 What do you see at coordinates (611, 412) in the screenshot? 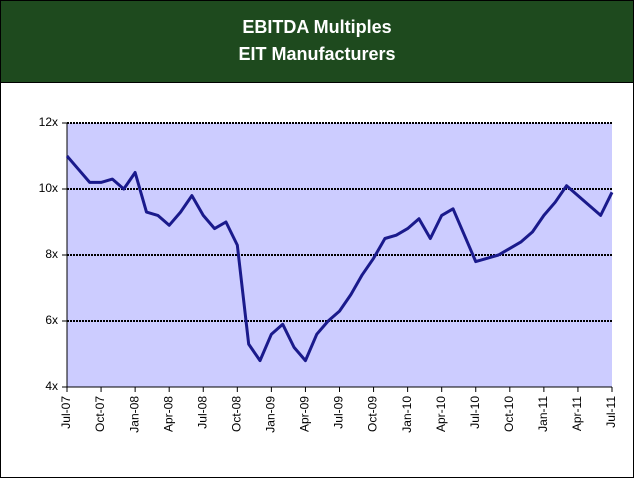
I see `x-tick-label: Jul-11` at bounding box center [611, 412].